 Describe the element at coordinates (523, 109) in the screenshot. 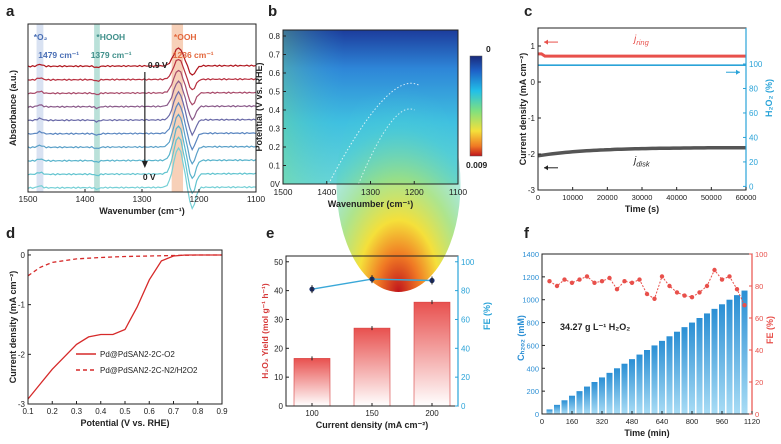

I see `y-axis-label: Current density (mA cm⁻²)` at that location.